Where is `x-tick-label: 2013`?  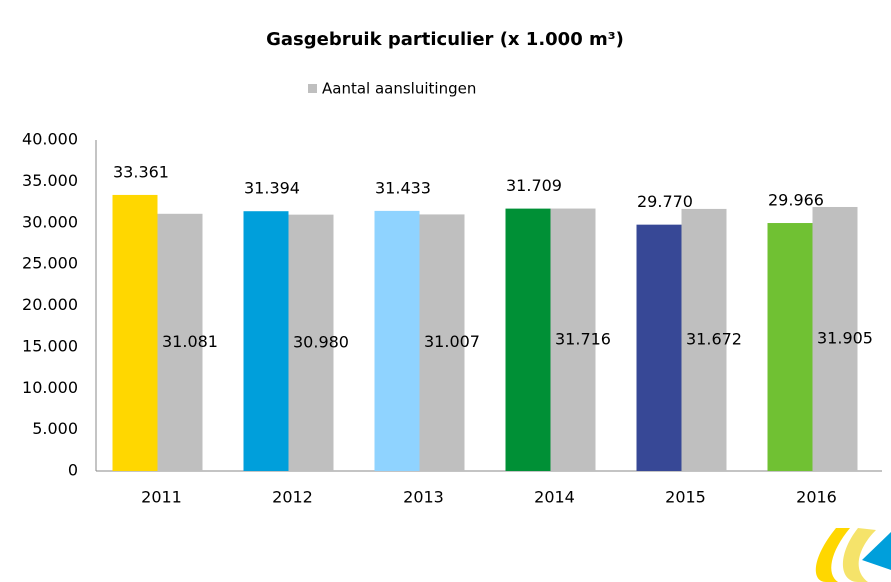
x-tick-label: 2013 is located at coordinates (423, 497).